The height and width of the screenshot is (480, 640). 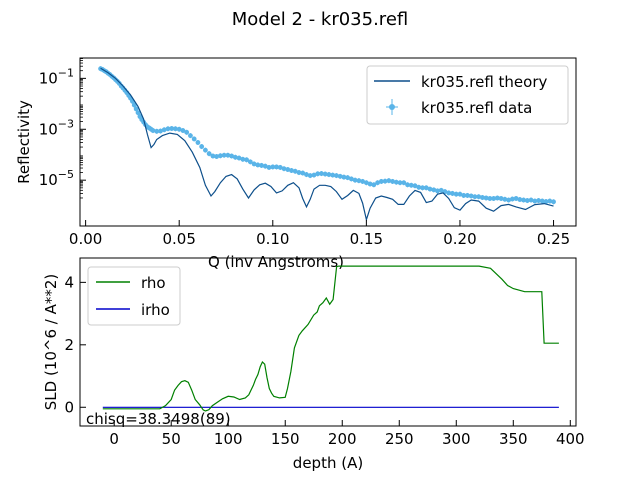 I want to click on reflectivity-y-tick-label: 10−5, so click(x=56, y=178).